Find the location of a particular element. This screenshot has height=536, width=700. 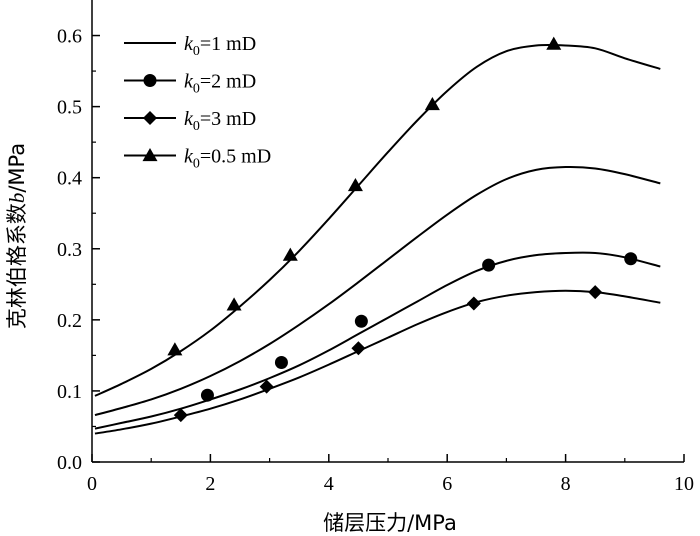

y-axis-title-var: b is located at coordinates (17, 198).